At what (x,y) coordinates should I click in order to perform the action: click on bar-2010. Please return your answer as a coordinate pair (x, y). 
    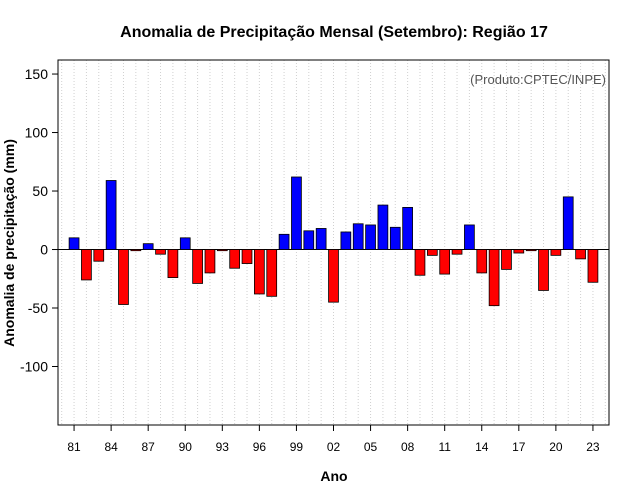
    Looking at the image, I should click on (432, 252).